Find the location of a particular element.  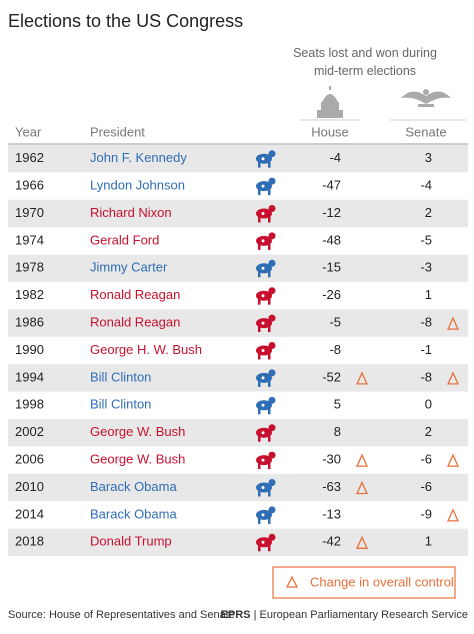

house-seats: -48 is located at coordinates (331, 239).